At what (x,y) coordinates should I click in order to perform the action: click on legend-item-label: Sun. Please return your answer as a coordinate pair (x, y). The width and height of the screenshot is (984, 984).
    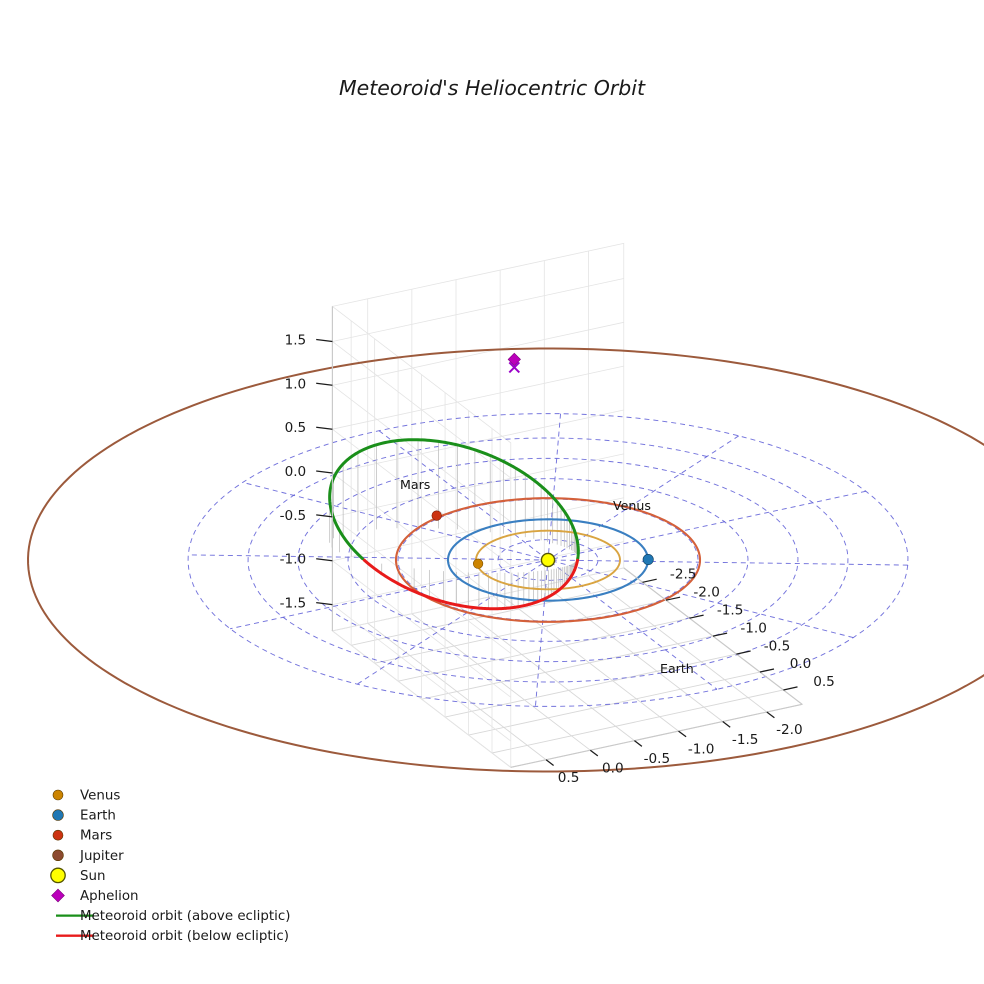
    Looking at the image, I should click on (92, 876).